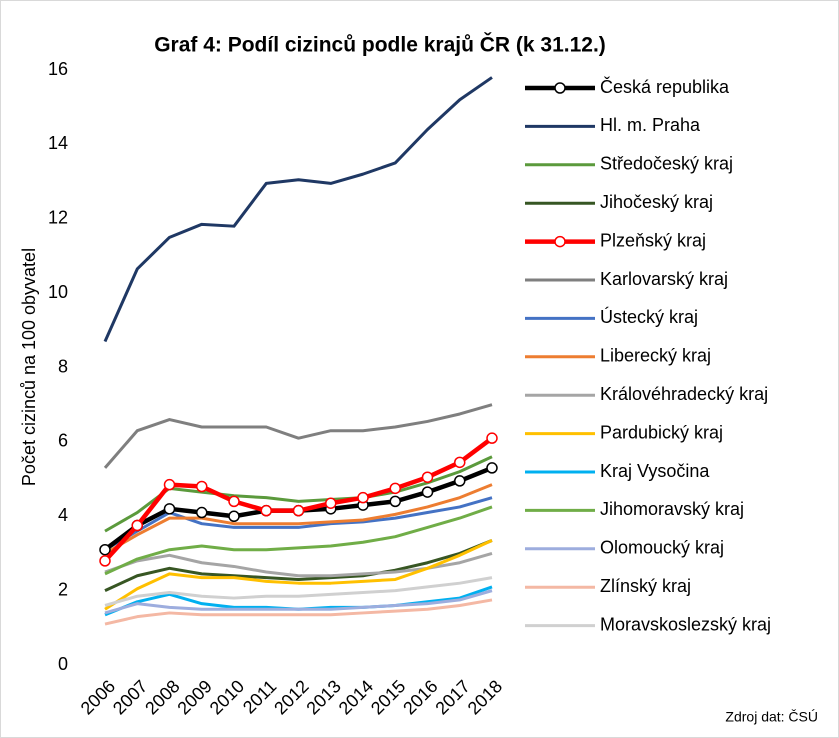 Image resolution: width=839 pixels, height=738 pixels. What do you see at coordinates (665, 86) in the screenshot?
I see `legend-label: Česká republika` at bounding box center [665, 86].